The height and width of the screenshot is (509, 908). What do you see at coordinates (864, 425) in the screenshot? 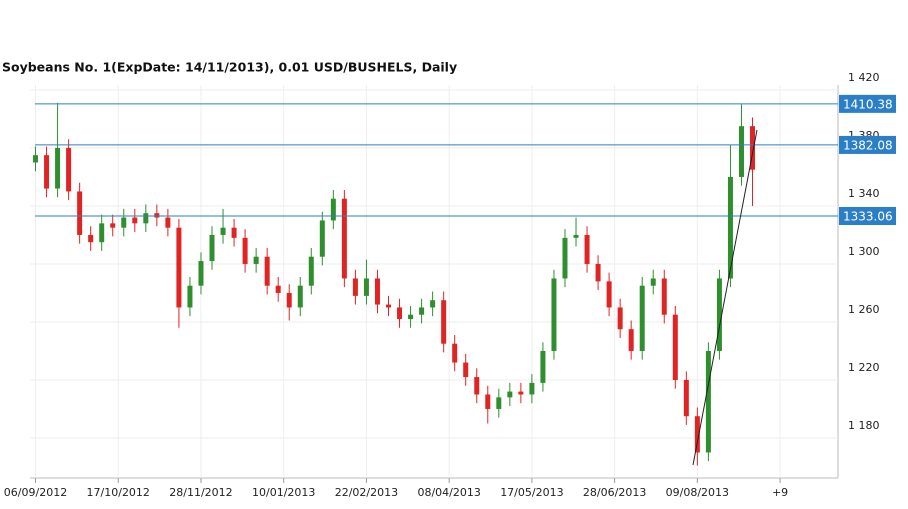
I see `y-tick-label: 1 180` at bounding box center [864, 425].